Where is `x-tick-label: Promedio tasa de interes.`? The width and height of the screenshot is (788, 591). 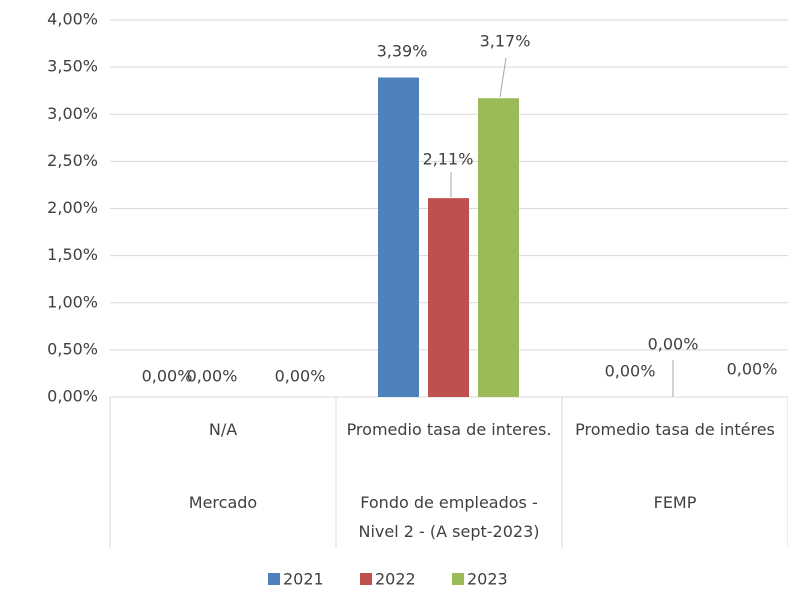 x-tick-label: Promedio tasa de interes. is located at coordinates (449, 429).